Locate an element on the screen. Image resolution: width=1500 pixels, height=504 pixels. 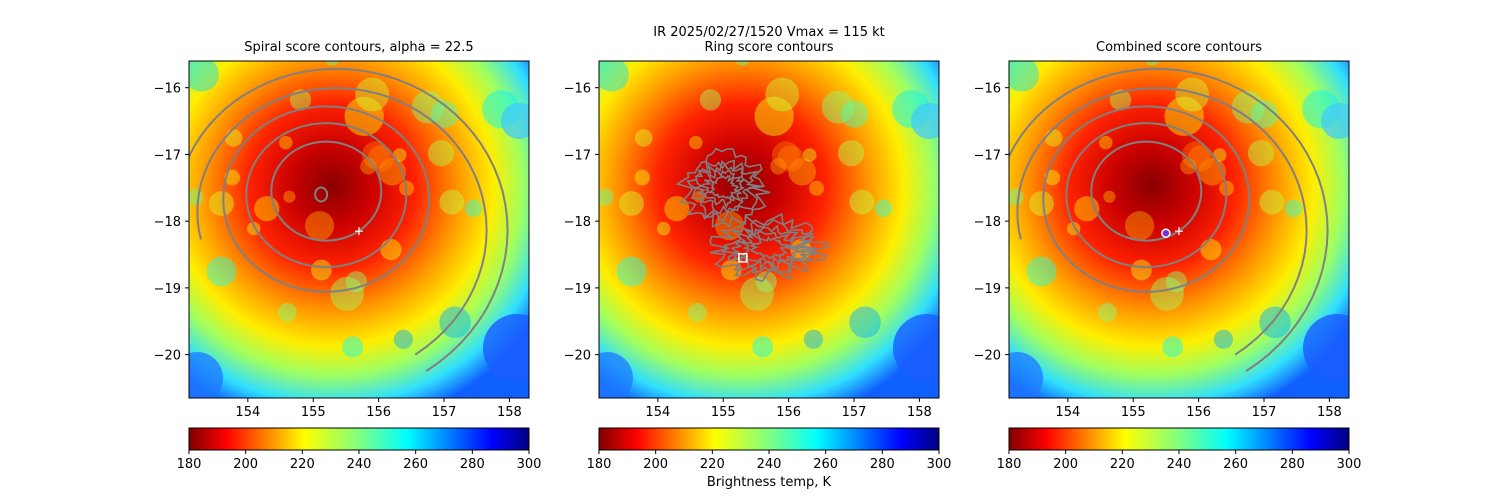
colorbar-tick-label: 280 is located at coordinates (472, 464).